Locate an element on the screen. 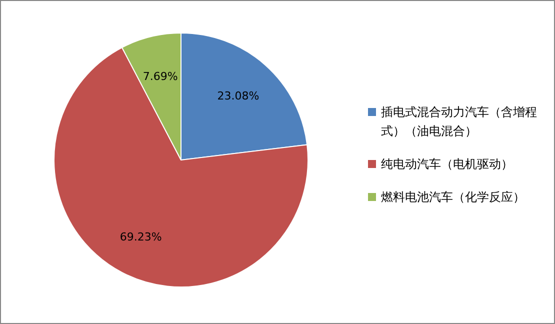 This screenshot has height=324, width=555. data-label: 69.23% is located at coordinates (141, 237).